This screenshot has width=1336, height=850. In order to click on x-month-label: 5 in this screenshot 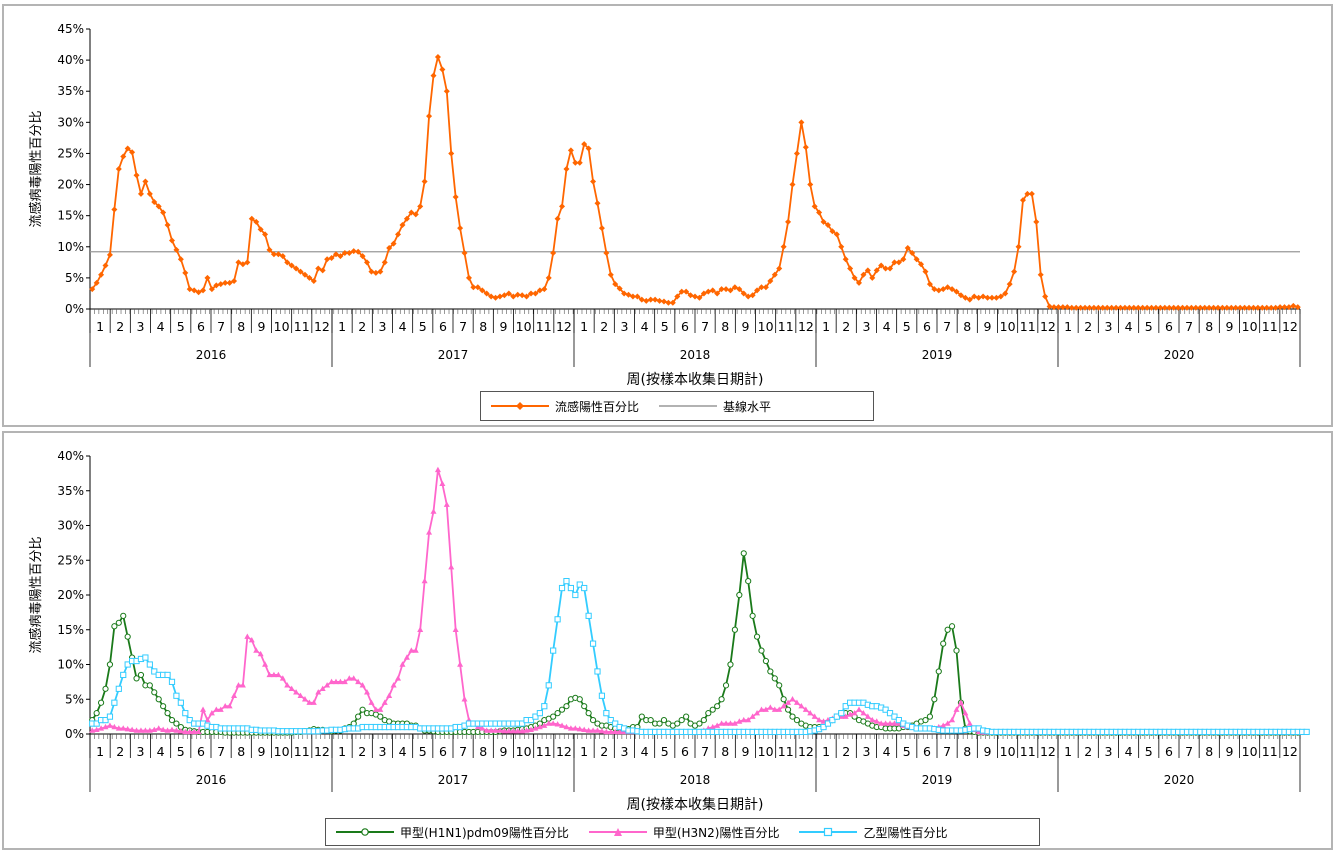, I will do `click(181, 326)`.